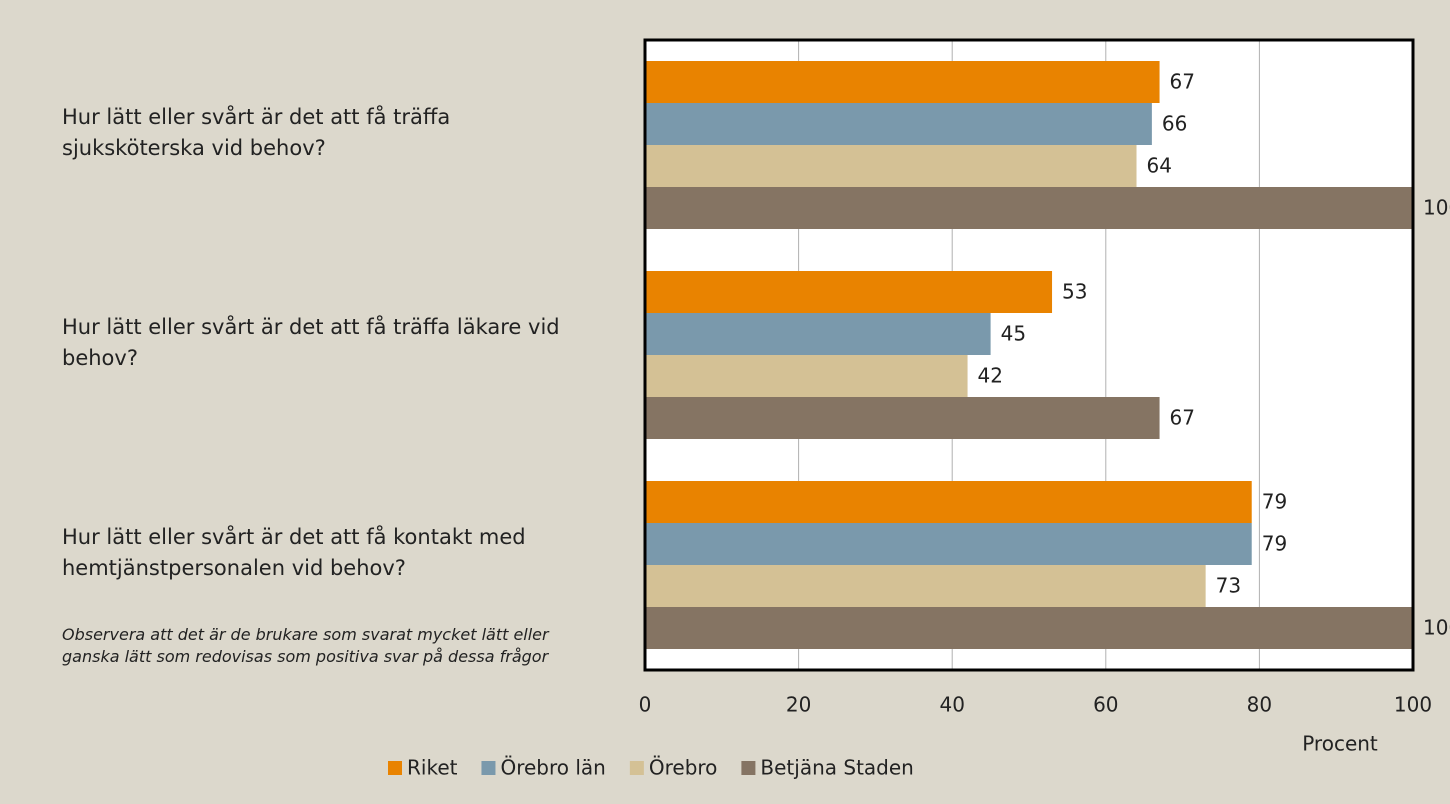 This screenshot has height=804, width=1450. Describe the element at coordinates (990, 376) in the screenshot. I see `data-label: 42` at that location.